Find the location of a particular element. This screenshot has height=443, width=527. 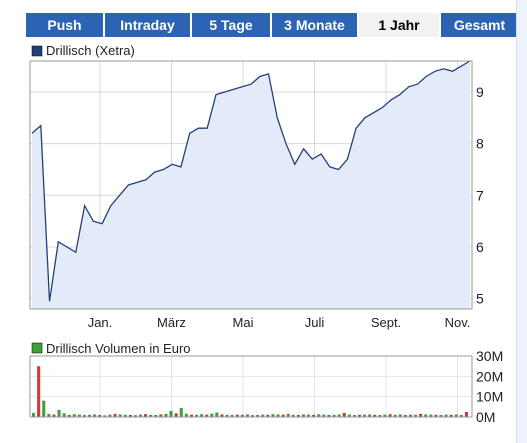

legend-swatch-price is located at coordinates (37, 51).